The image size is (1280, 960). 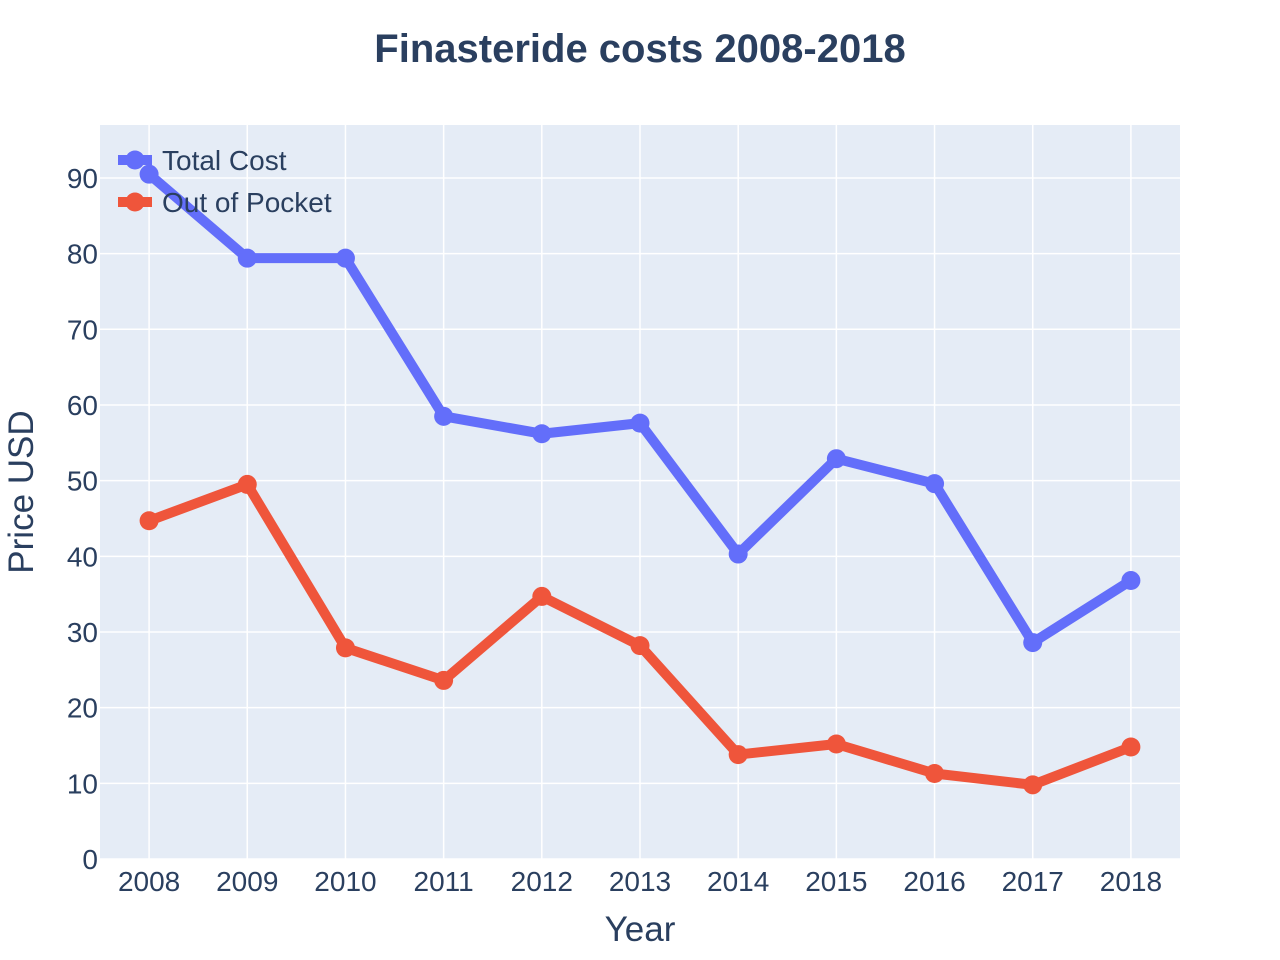 I want to click on y-axis-title: Price USD, so click(x=21, y=491).